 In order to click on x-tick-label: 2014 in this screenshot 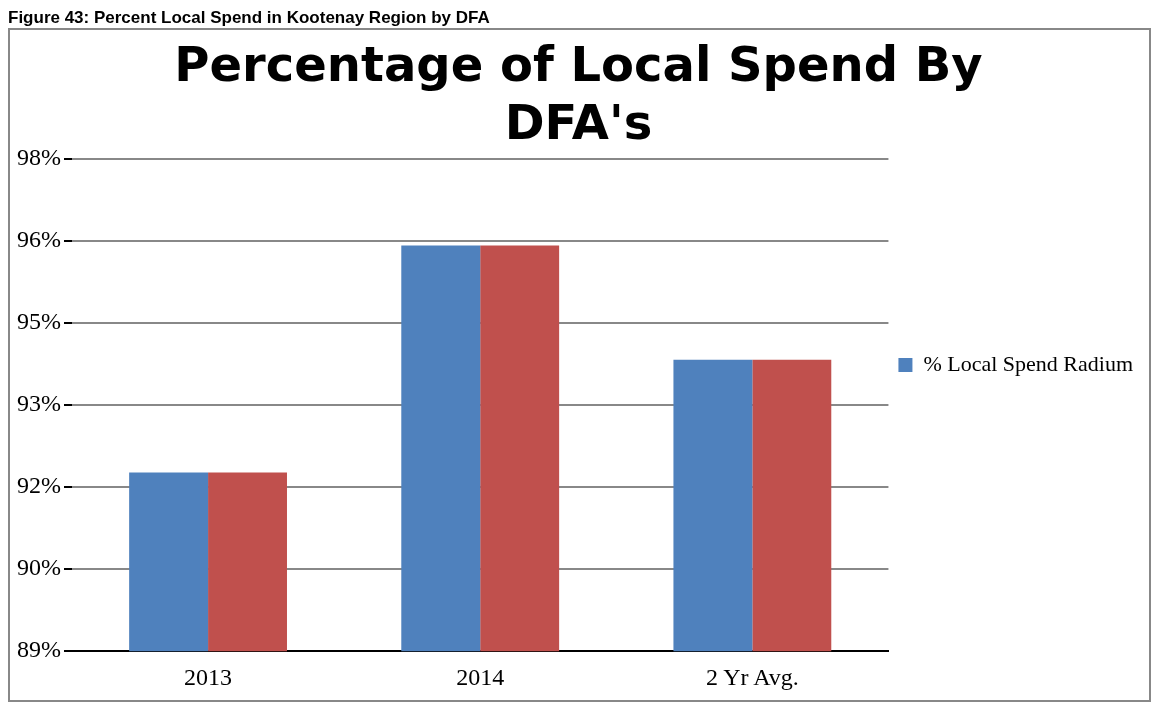, I will do `click(480, 676)`.